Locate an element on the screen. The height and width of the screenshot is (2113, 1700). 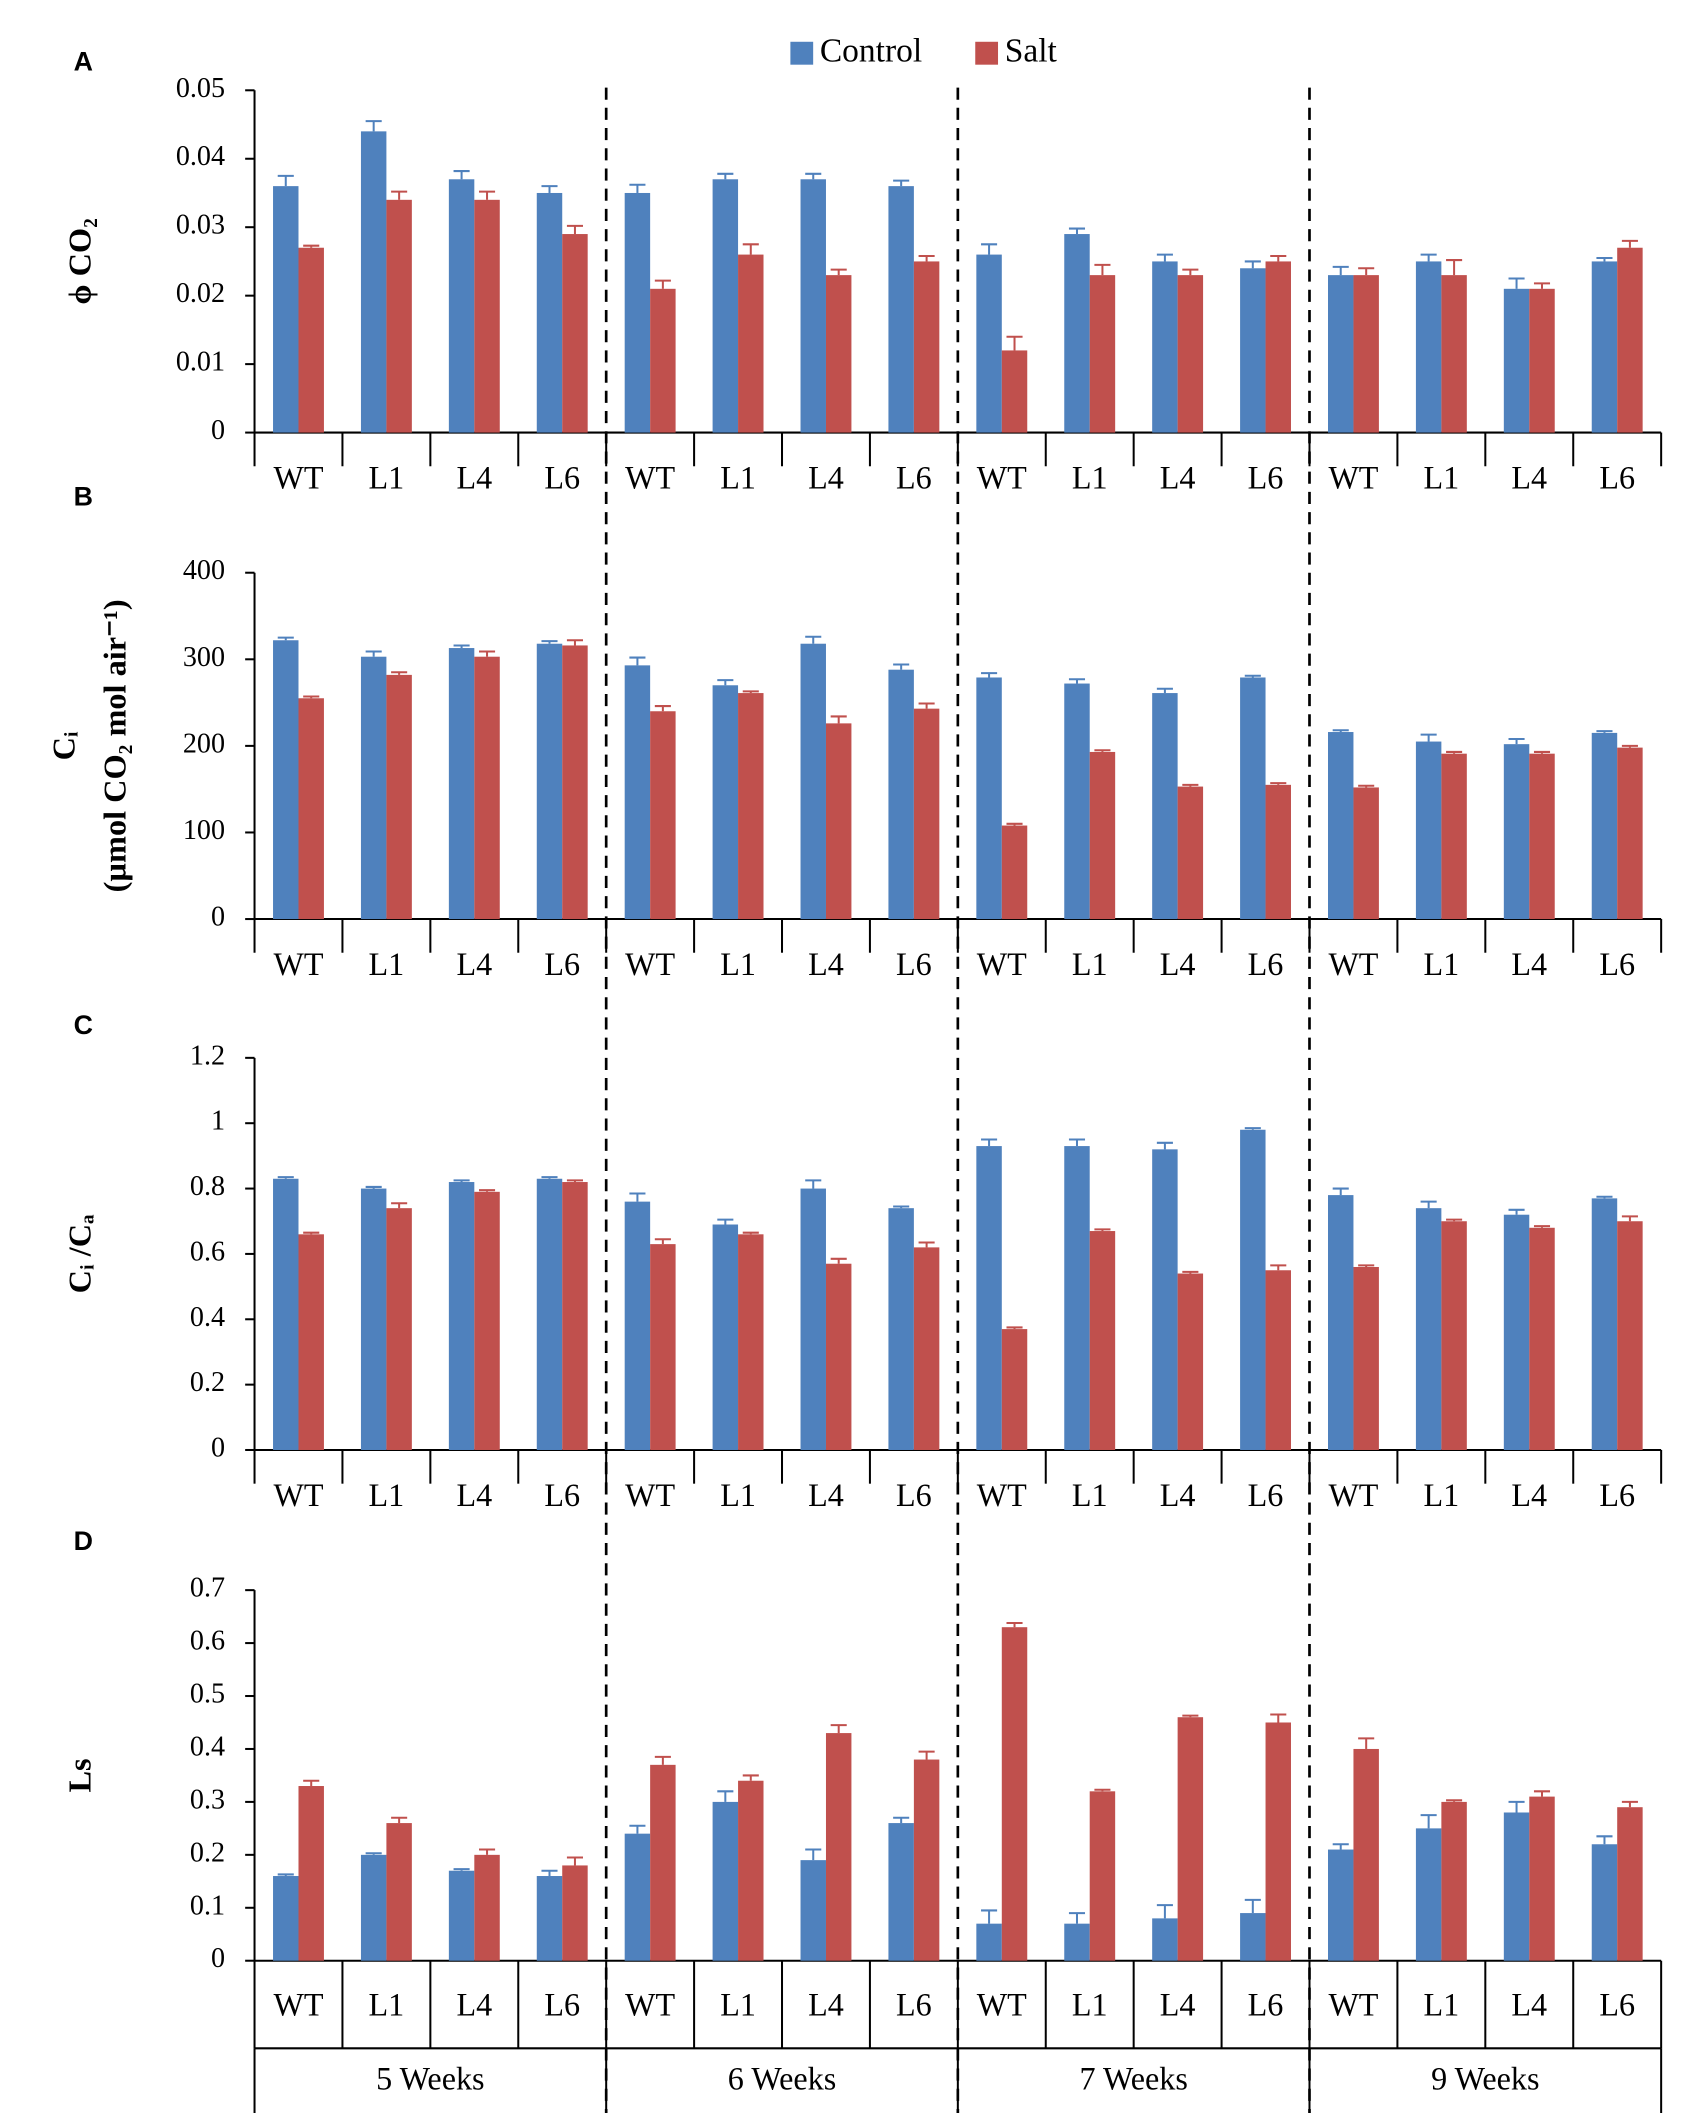
y-axis-label: (µmol CO₂ mol air⁻¹) is located at coordinates (114, 745).